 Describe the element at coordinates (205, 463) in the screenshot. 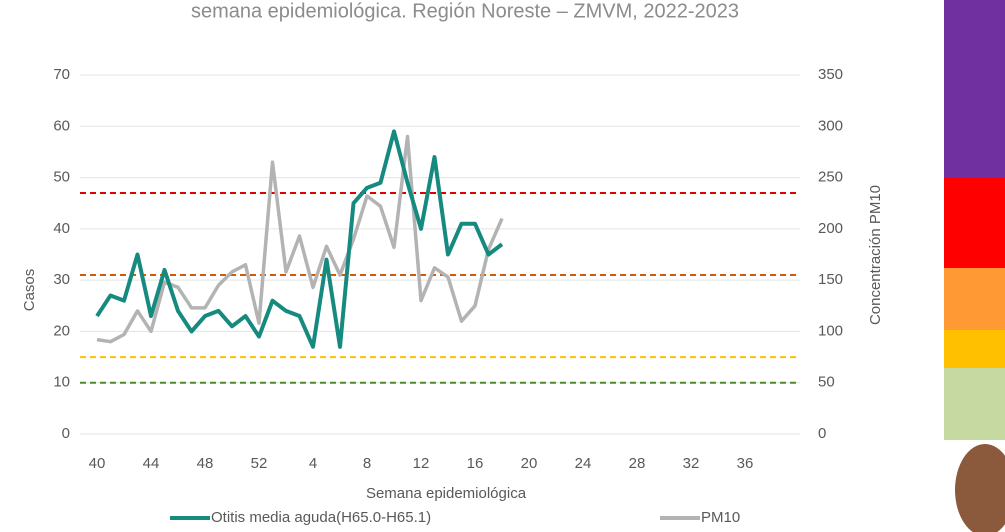

I see `x-tick-label: 48` at that location.